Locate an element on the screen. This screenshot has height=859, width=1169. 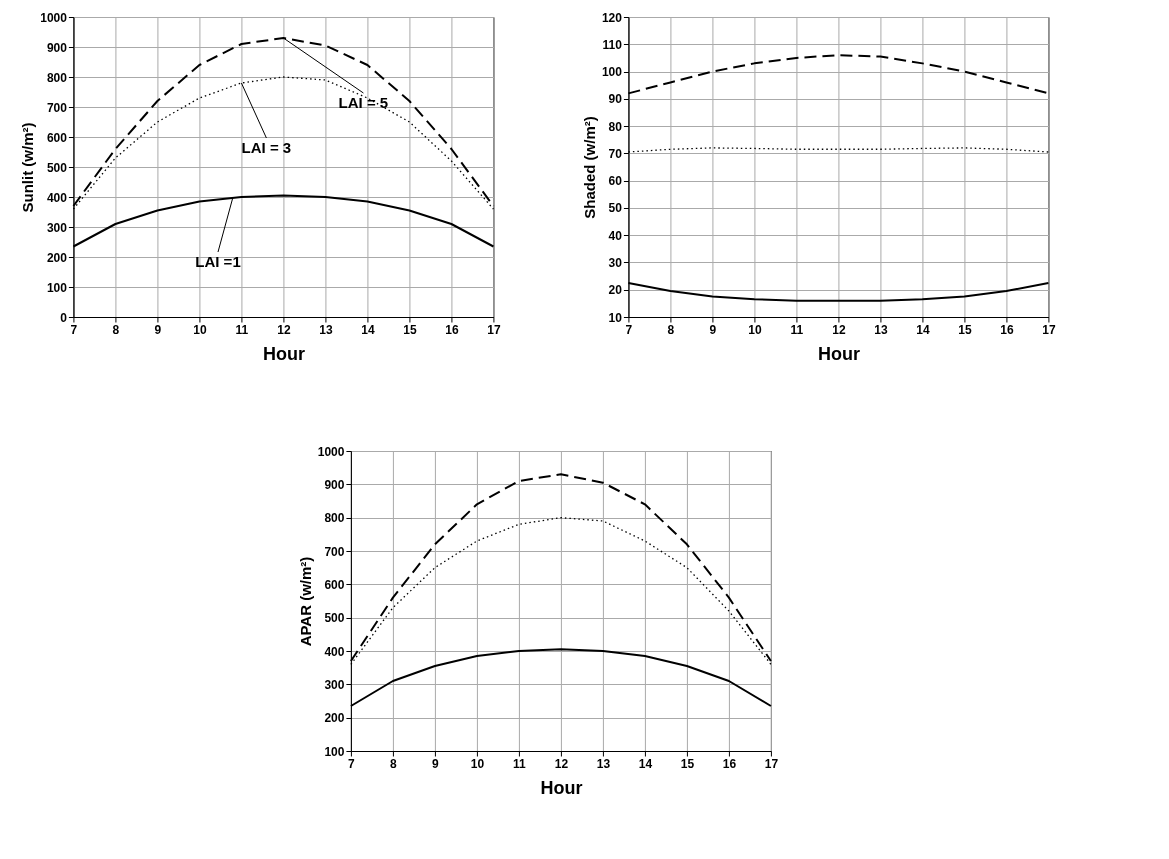
y-axis-title: Sunlit (w/m²) is located at coordinates (28, 167).